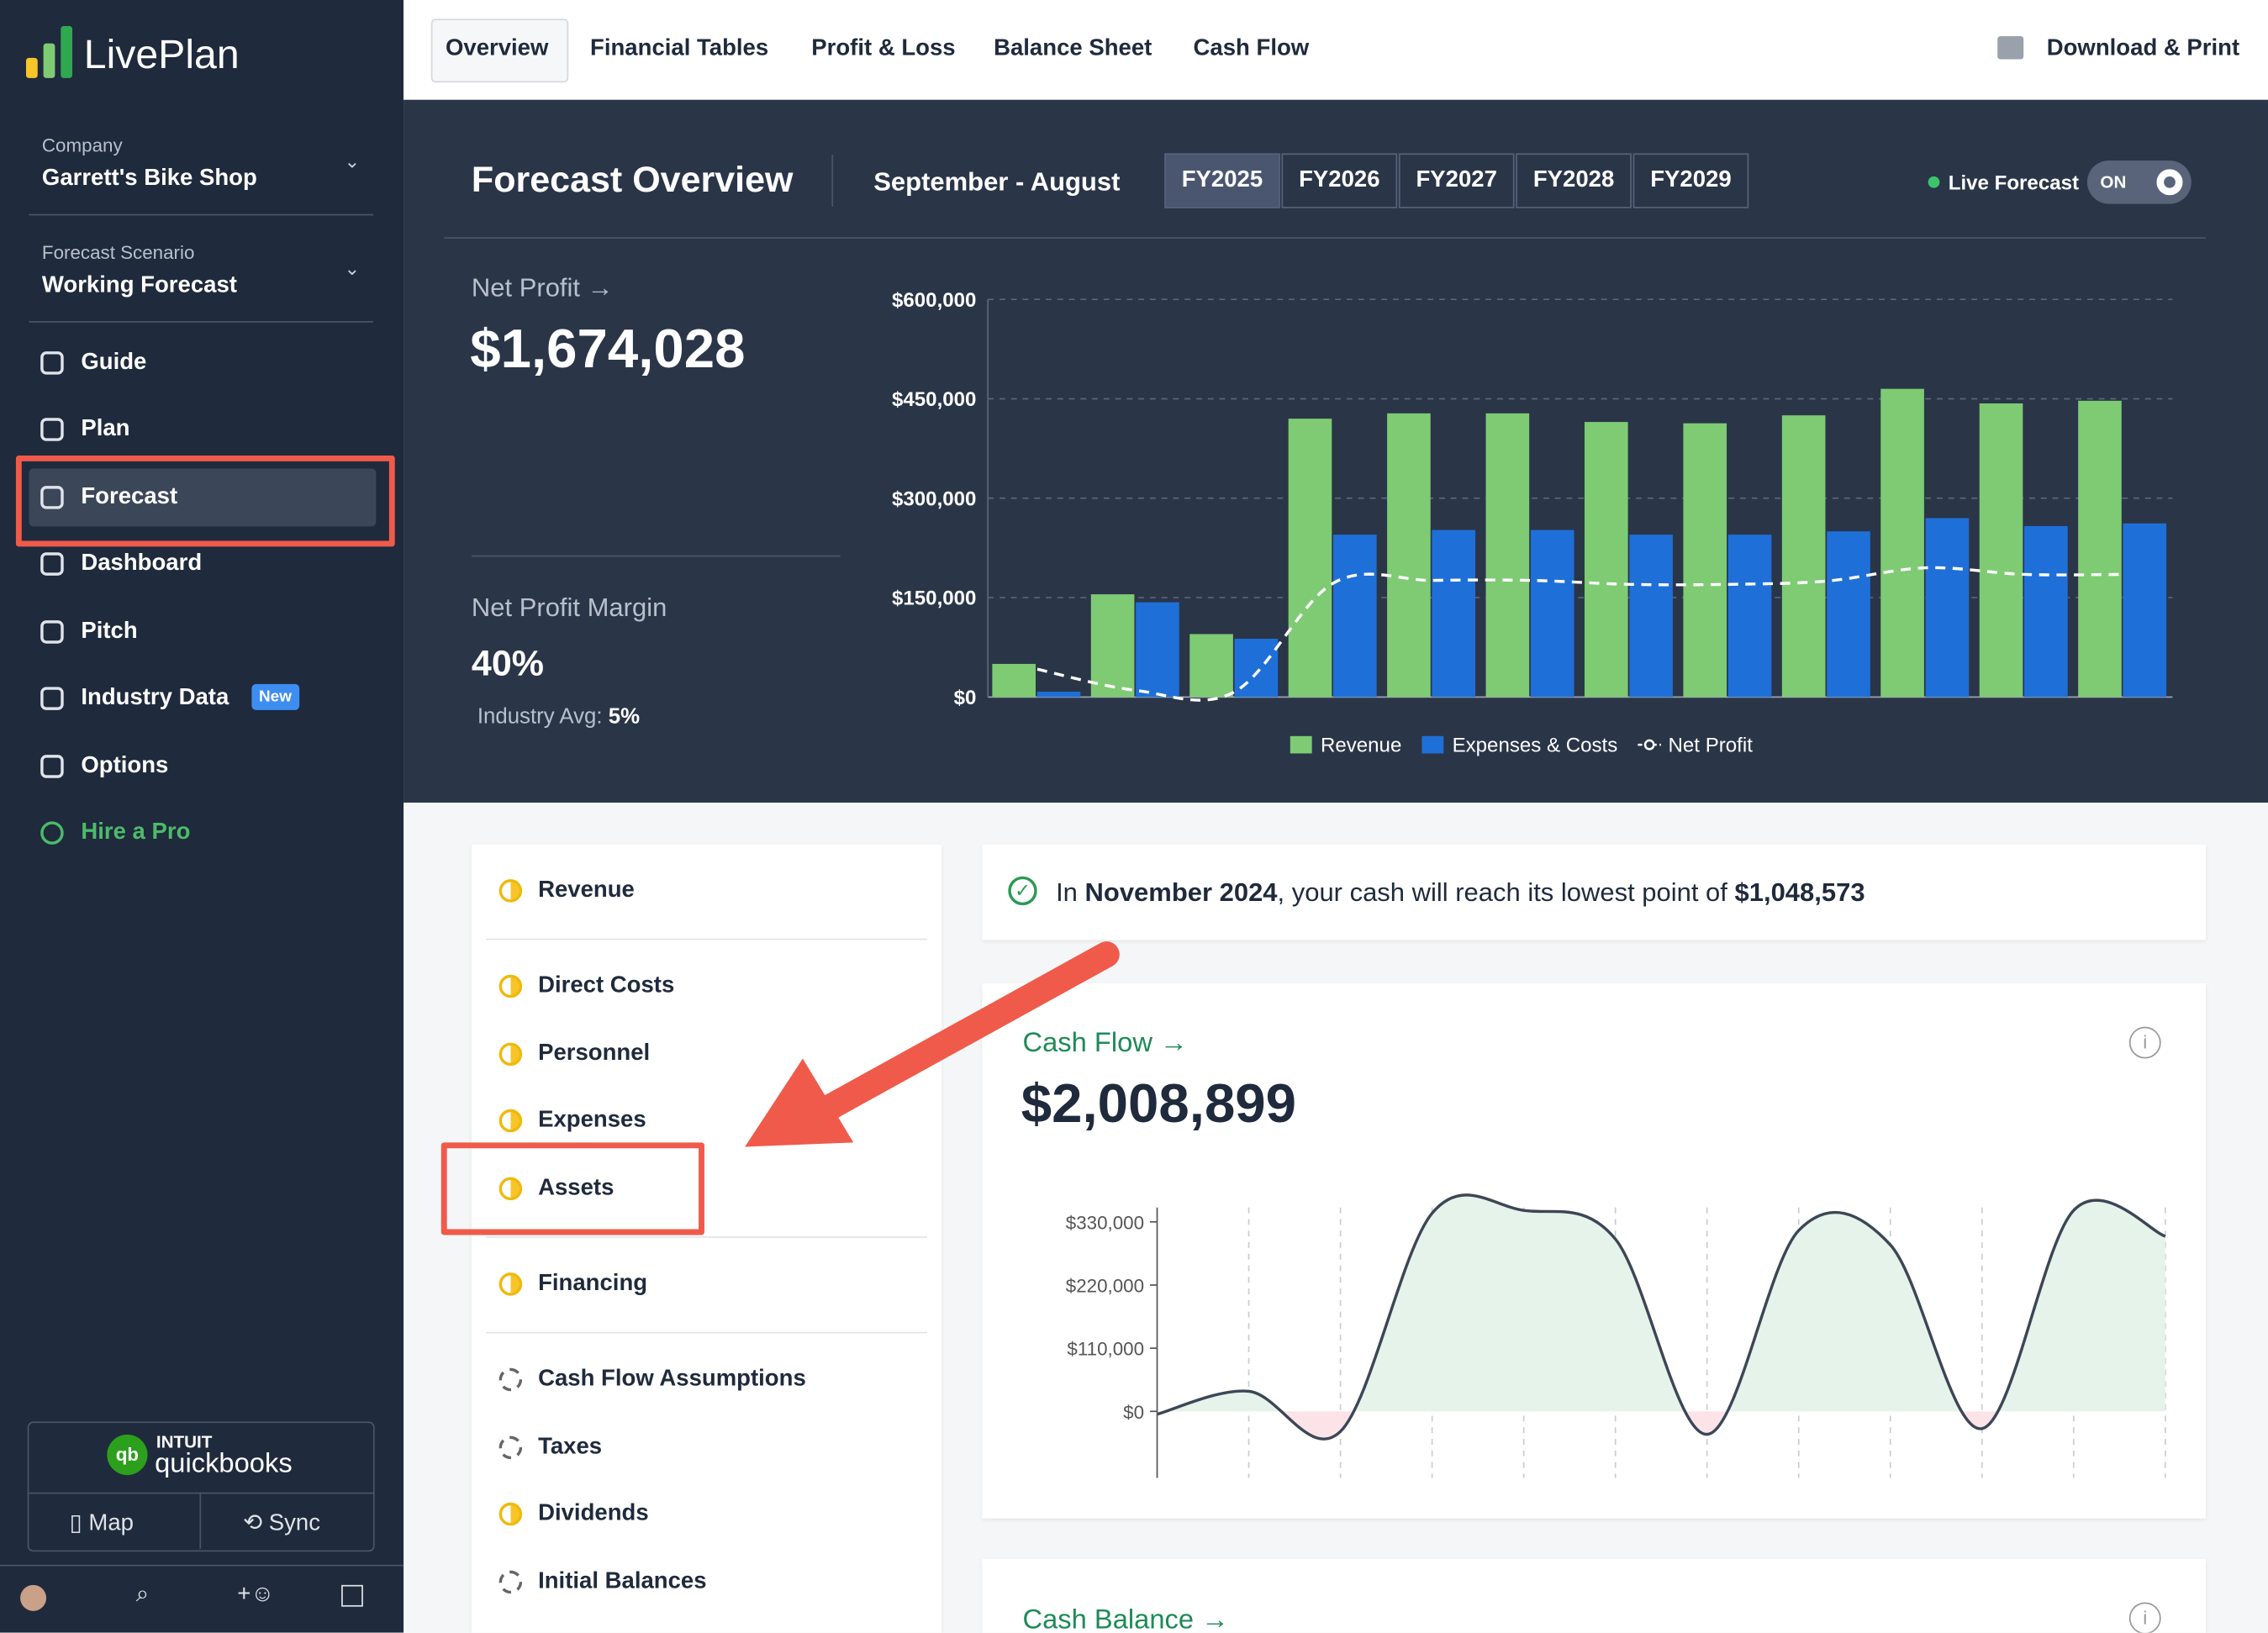 This screenshot has width=2268, height=1633. What do you see at coordinates (1125, 1618) in the screenshot?
I see `cash-balance-title: Cash Balance →` at bounding box center [1125, 1618].